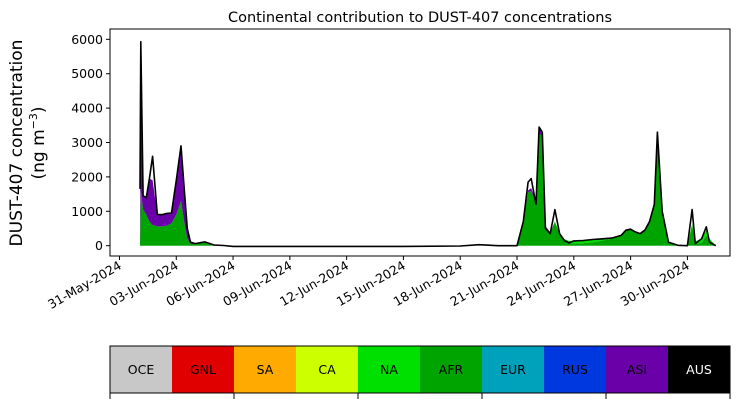 The height and width of the screenshot is (402, 739). I want to click on y-tick-label: 0, so click(99, 245).